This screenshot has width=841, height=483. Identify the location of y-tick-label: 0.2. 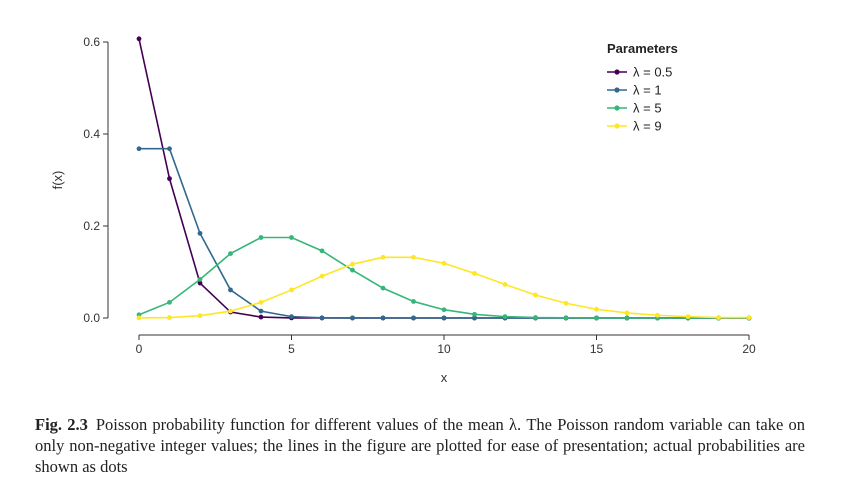
(91, 226).